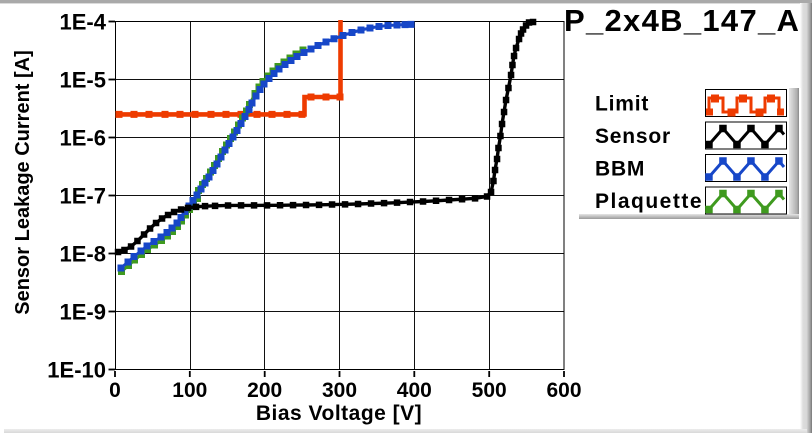  Describe the element at coordinates (649, 201) in the screenshot. I see `svg-text: Plaquette` at that location.